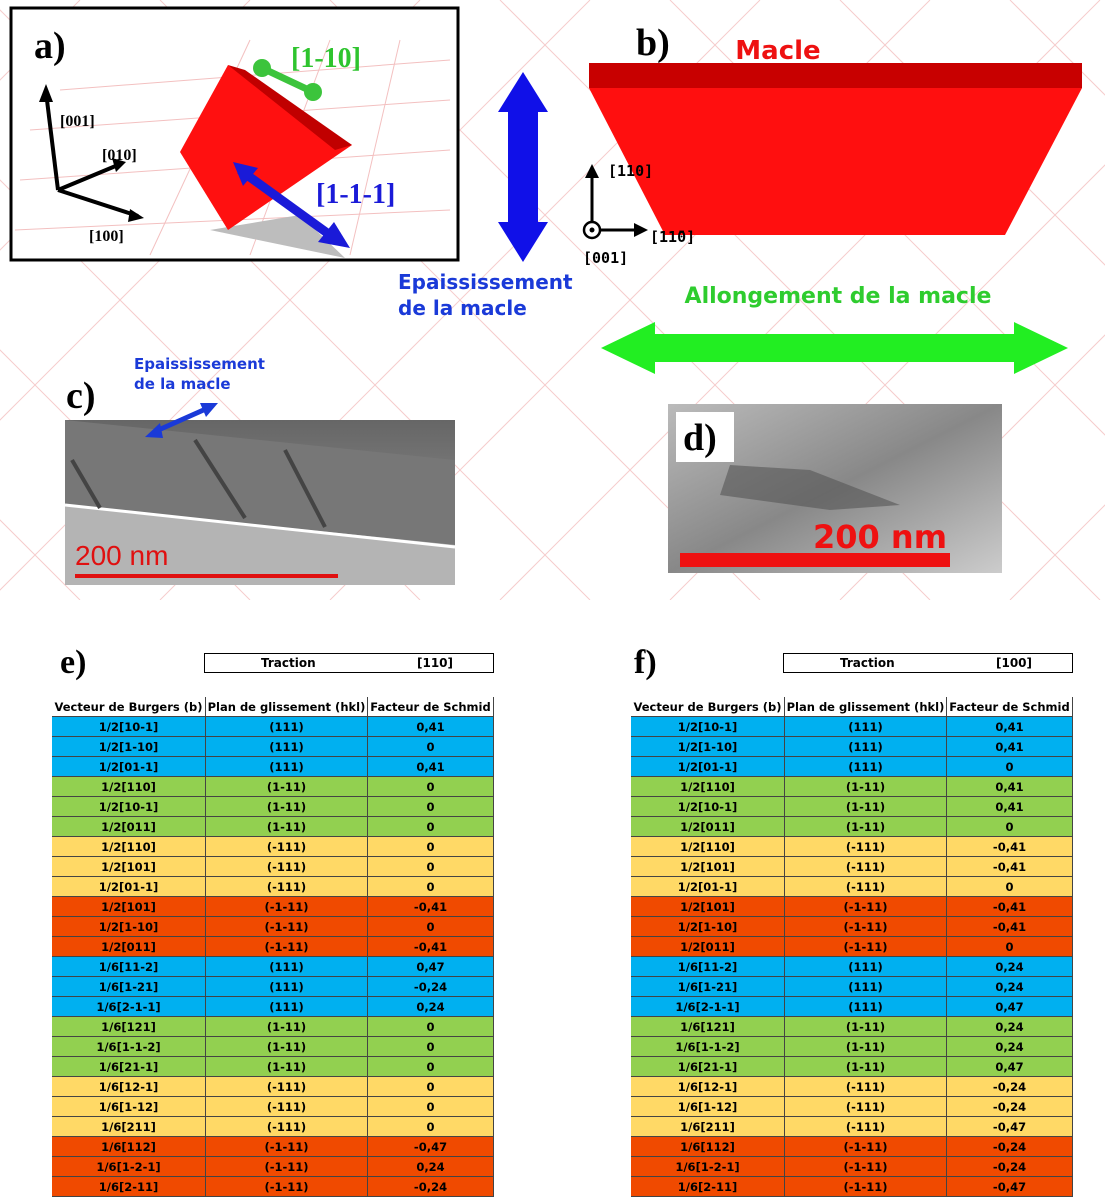  Describe the element at coordinates (645, 662) in the screenshot. I see `table-label: f)` at that location.